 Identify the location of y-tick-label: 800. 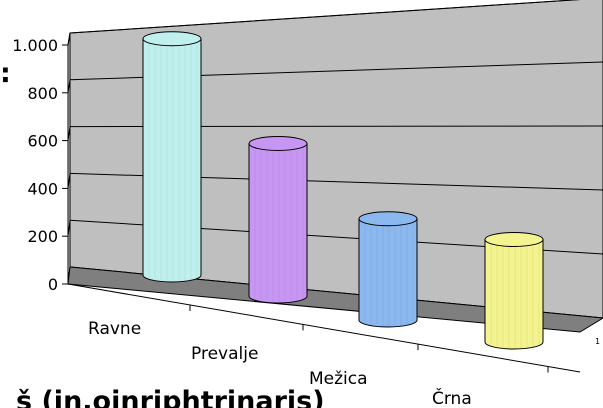
(42, 93).